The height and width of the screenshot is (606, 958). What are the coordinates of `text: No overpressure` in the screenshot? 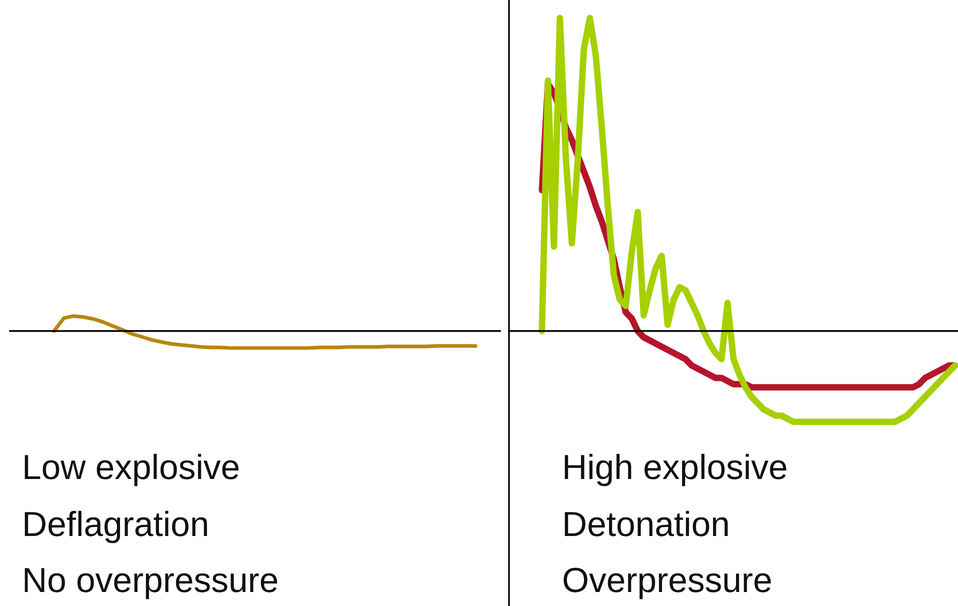 It's located at (151, 584).